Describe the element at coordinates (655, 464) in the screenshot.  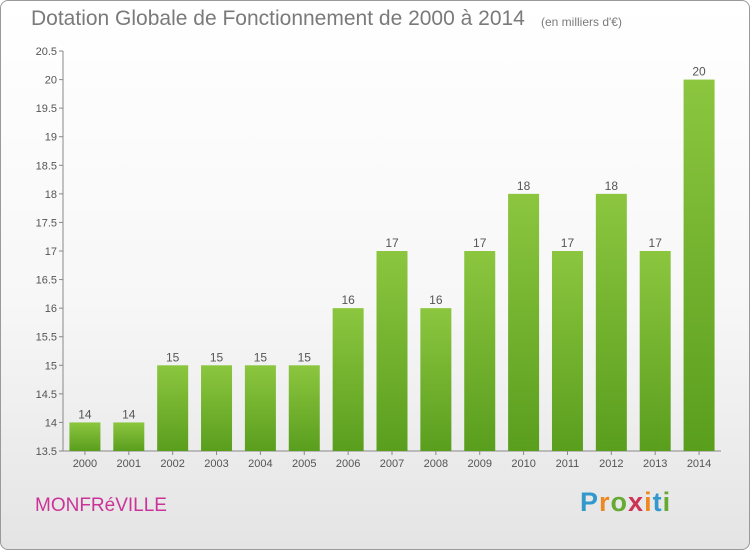
I see `x-tick-label-2013: 2013` at that location.